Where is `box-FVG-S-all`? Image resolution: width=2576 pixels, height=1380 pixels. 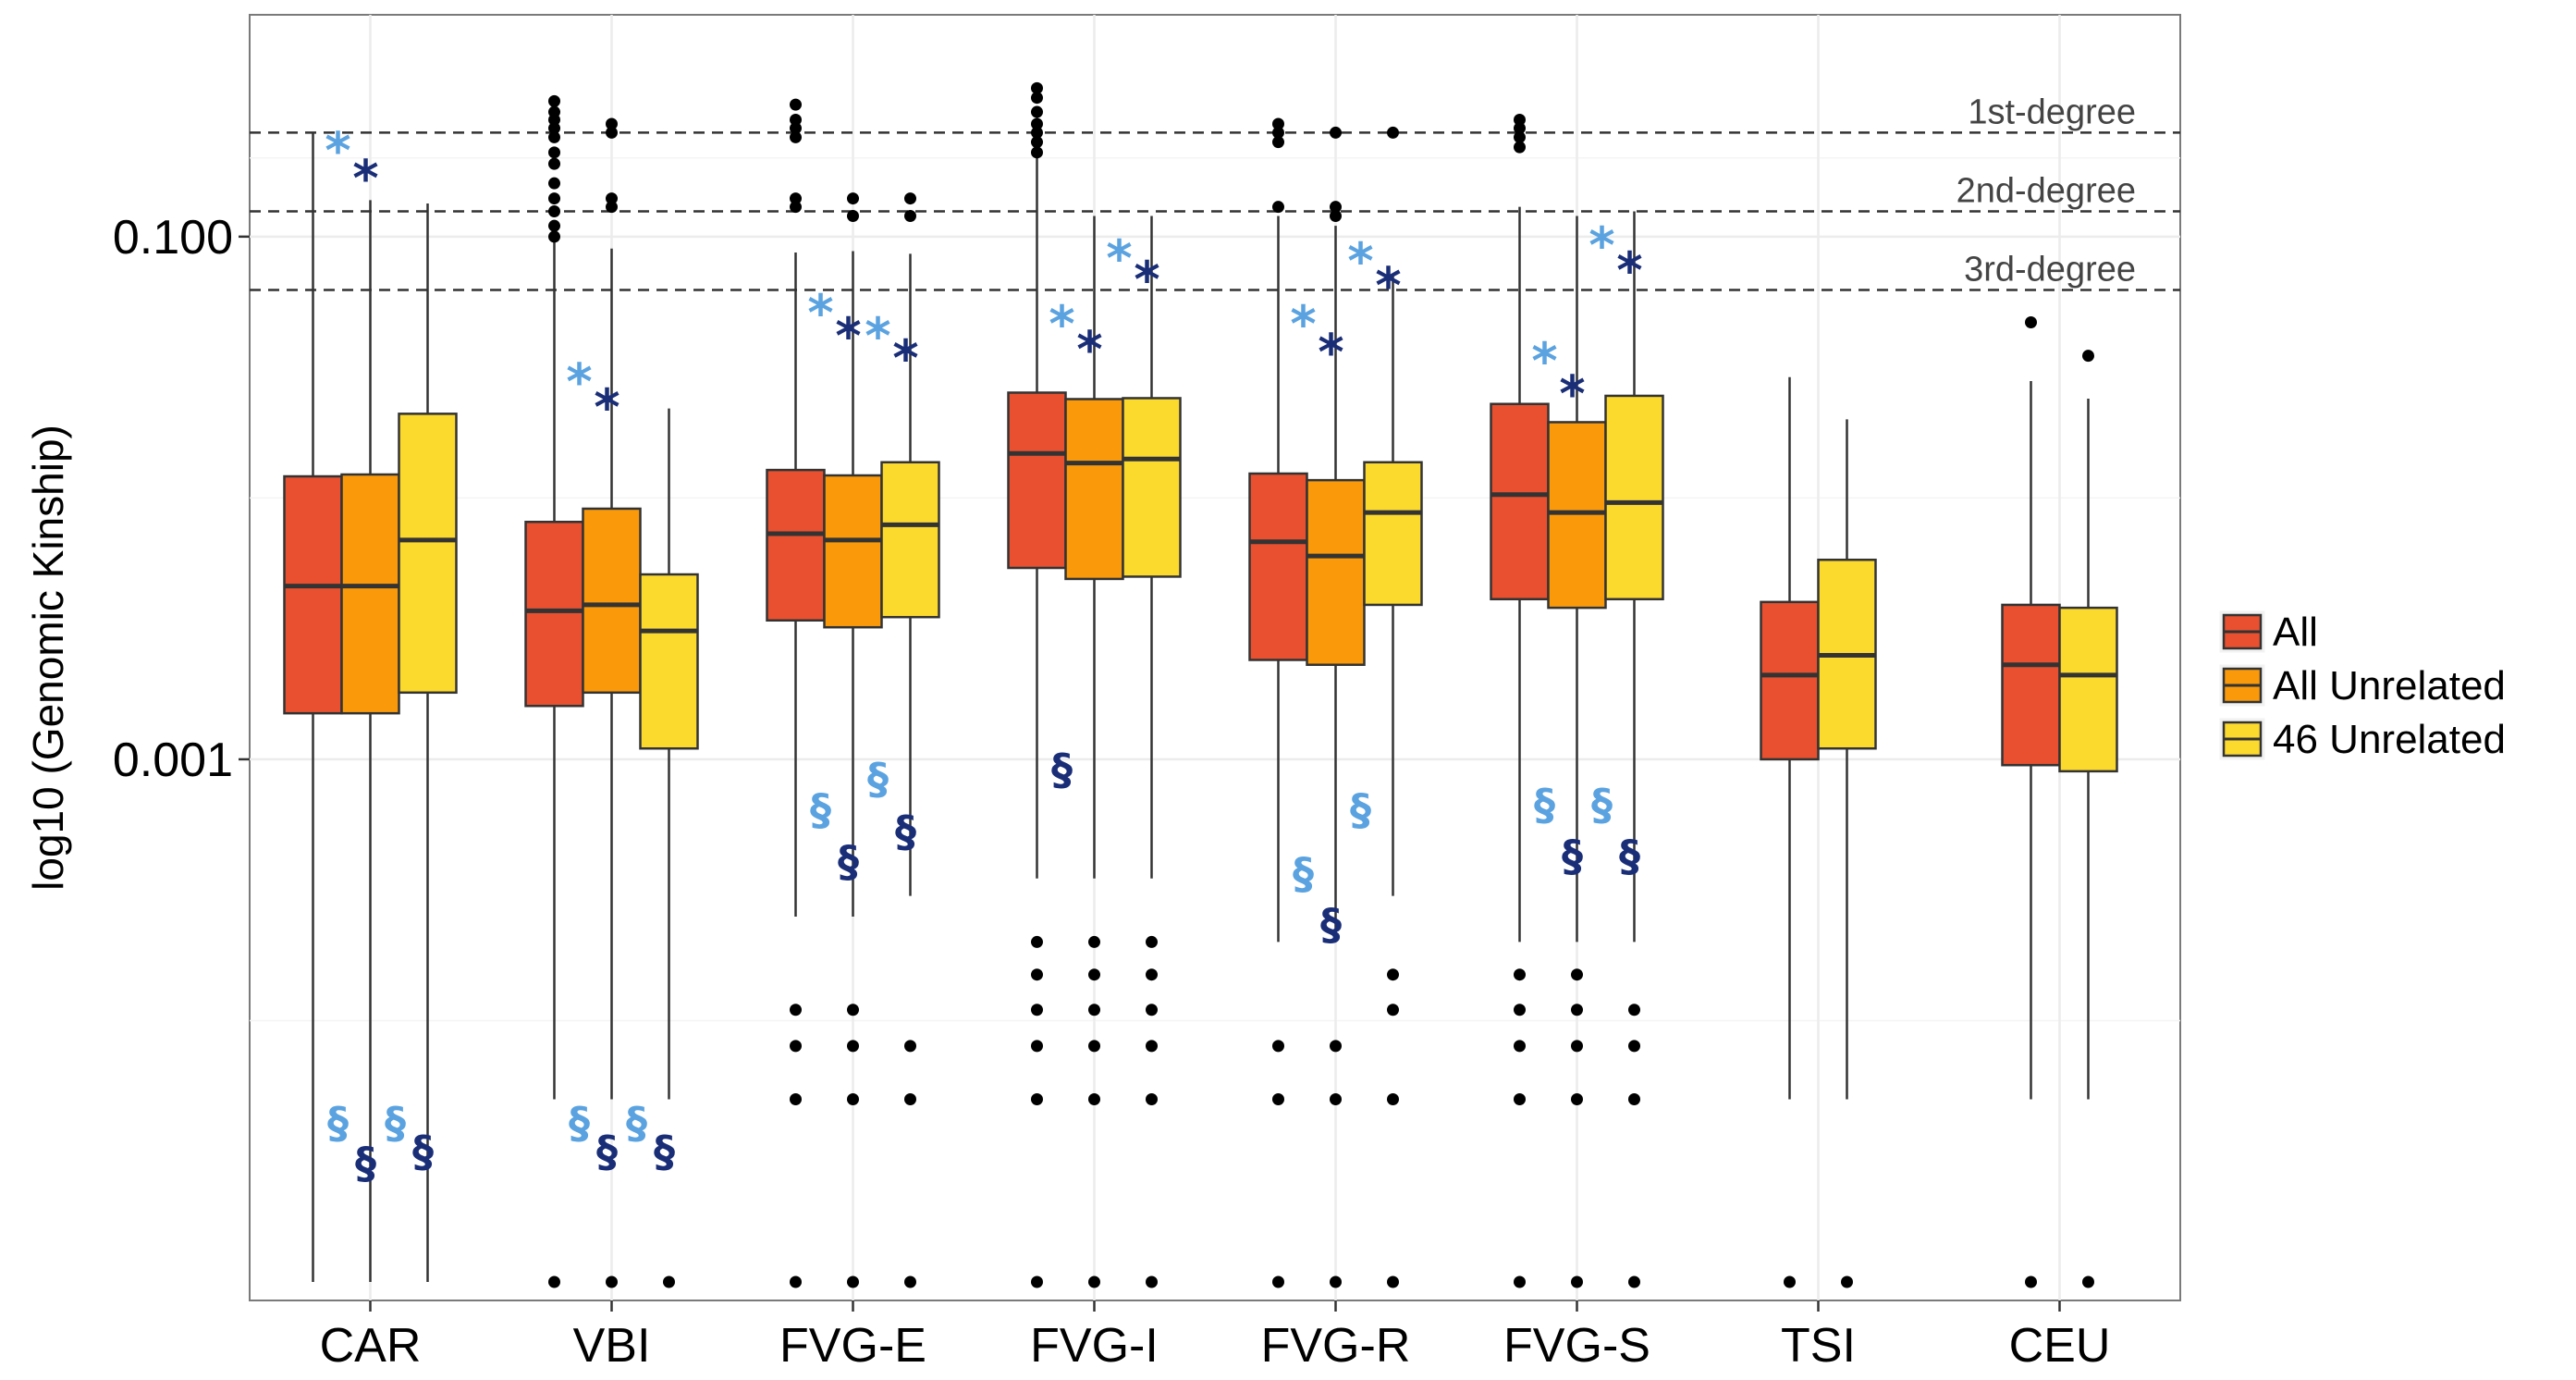
box-FVG-S-all is located at coordinates (1520, 701).